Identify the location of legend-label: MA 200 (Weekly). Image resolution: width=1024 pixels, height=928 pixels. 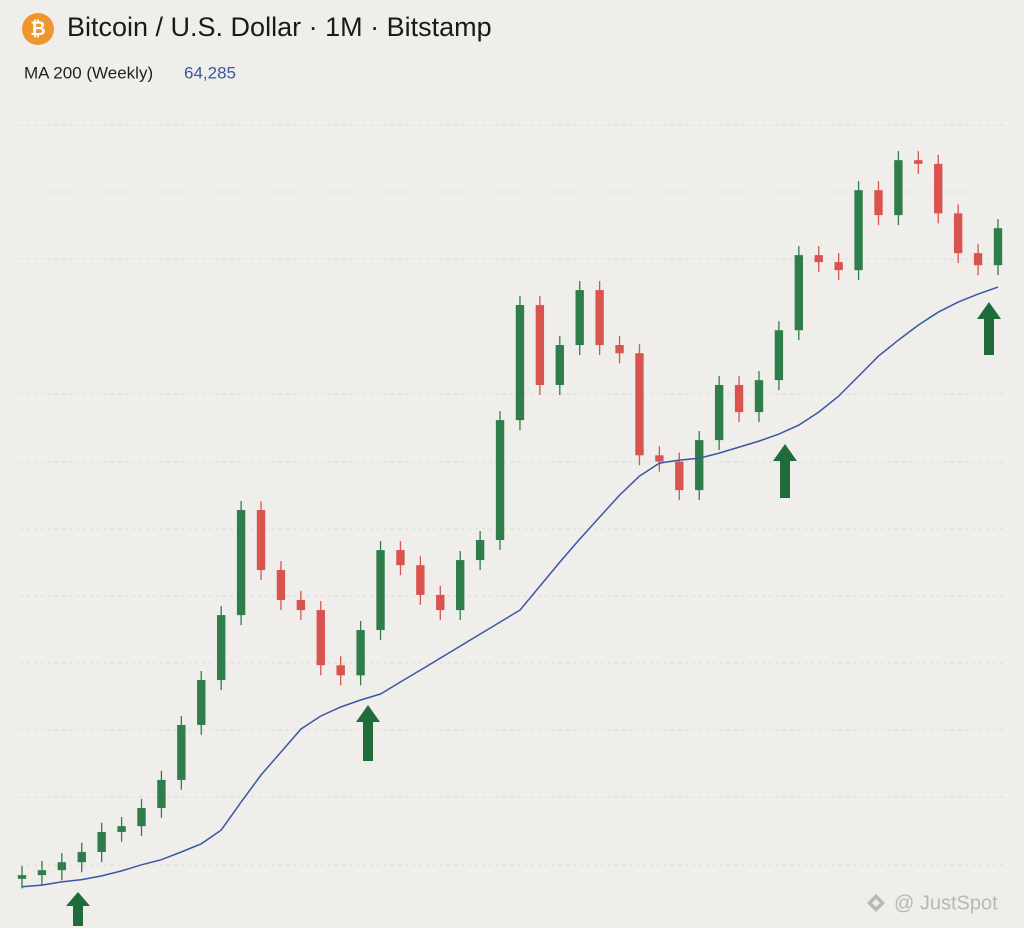
(88, 72).